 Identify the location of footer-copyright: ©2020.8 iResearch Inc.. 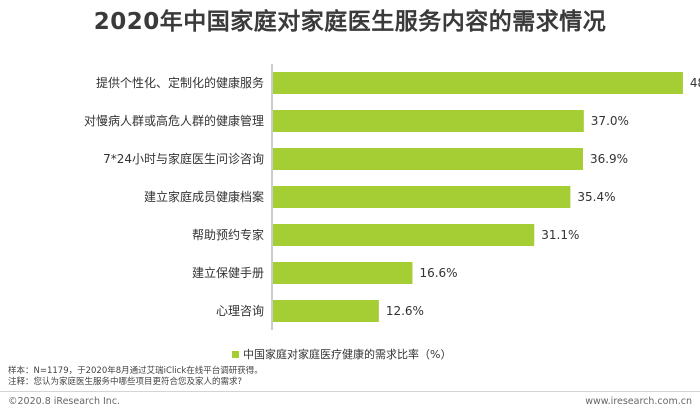
(64, 401).